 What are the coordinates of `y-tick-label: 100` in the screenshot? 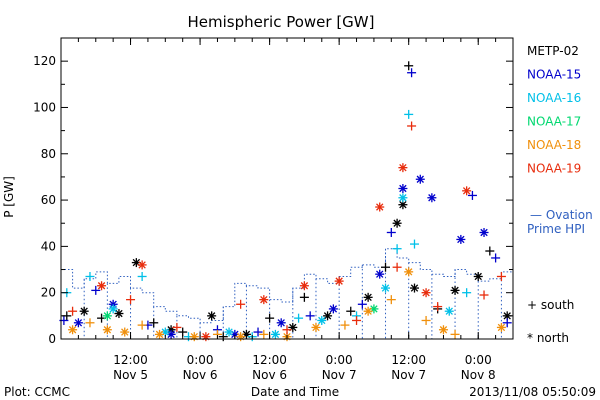 It's located at (44, 107).